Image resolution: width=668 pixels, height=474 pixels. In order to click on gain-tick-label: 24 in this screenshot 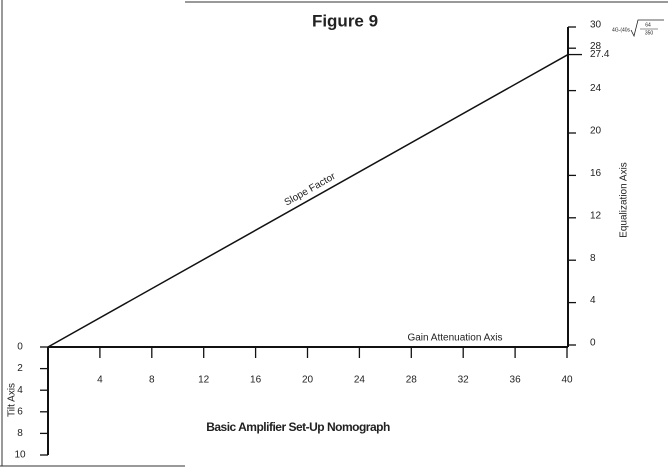, I will do `click(360, 380)`.